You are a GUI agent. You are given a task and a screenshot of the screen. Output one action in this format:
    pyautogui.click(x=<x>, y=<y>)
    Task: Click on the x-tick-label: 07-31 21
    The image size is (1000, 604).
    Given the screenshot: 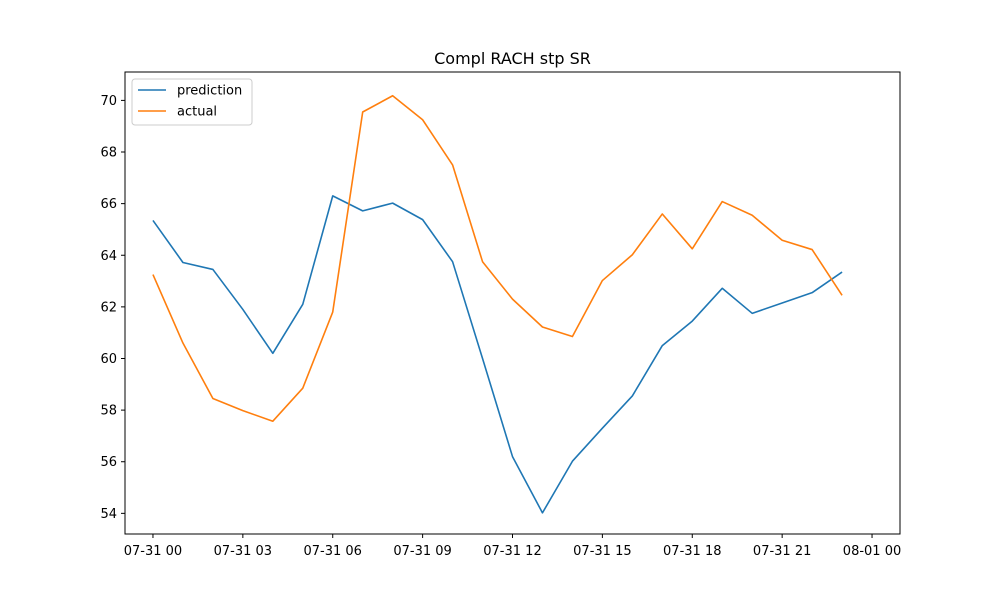 What is the action you would take?
    pyautogui.click(x=782, y=551)
    